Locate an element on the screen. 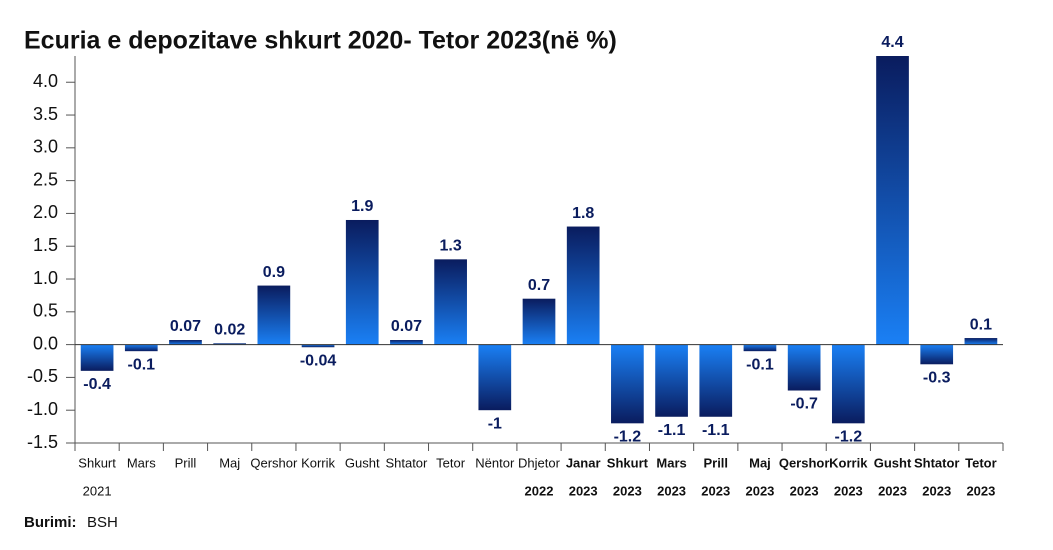 Image resolution: width=1053 pixels, height=550 pixels. value-label: -0.4 is located at coordinates (97, 384).